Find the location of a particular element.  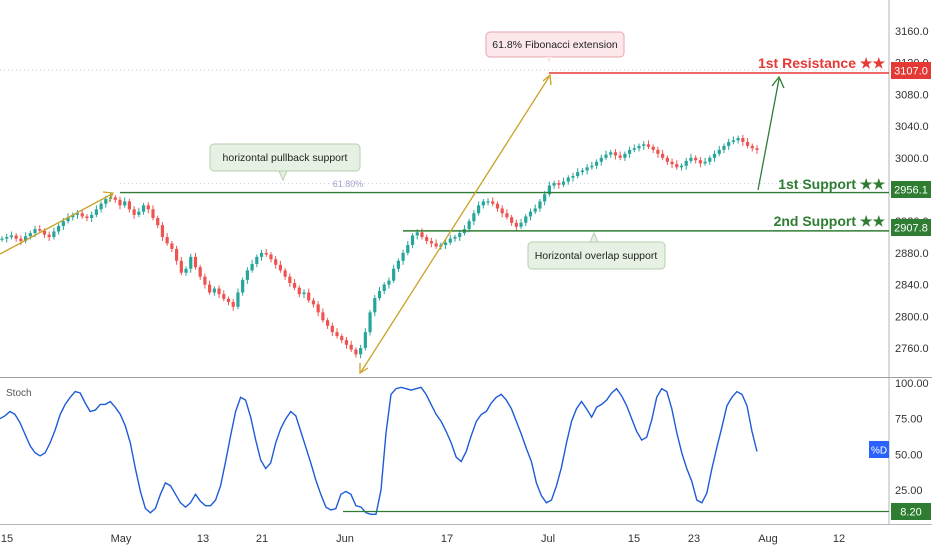

price-tick-label: 3000.0 is located at coordinates (912, 159).